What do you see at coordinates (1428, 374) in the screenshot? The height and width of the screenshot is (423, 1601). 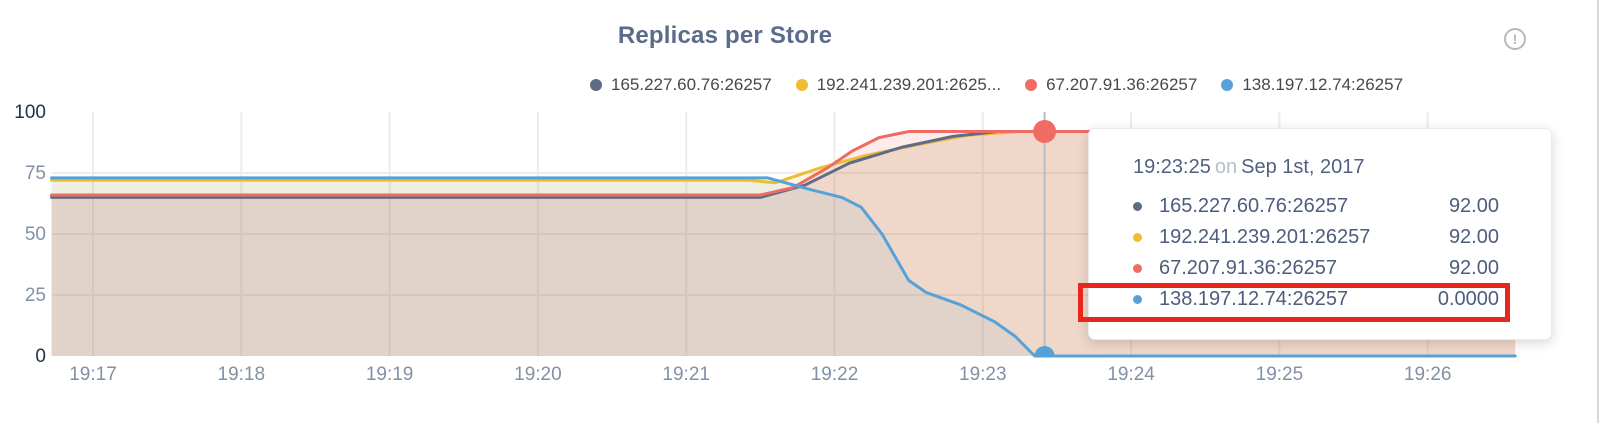 I see `x-tick-label: 19:26` at bounding box center [1428, 374].